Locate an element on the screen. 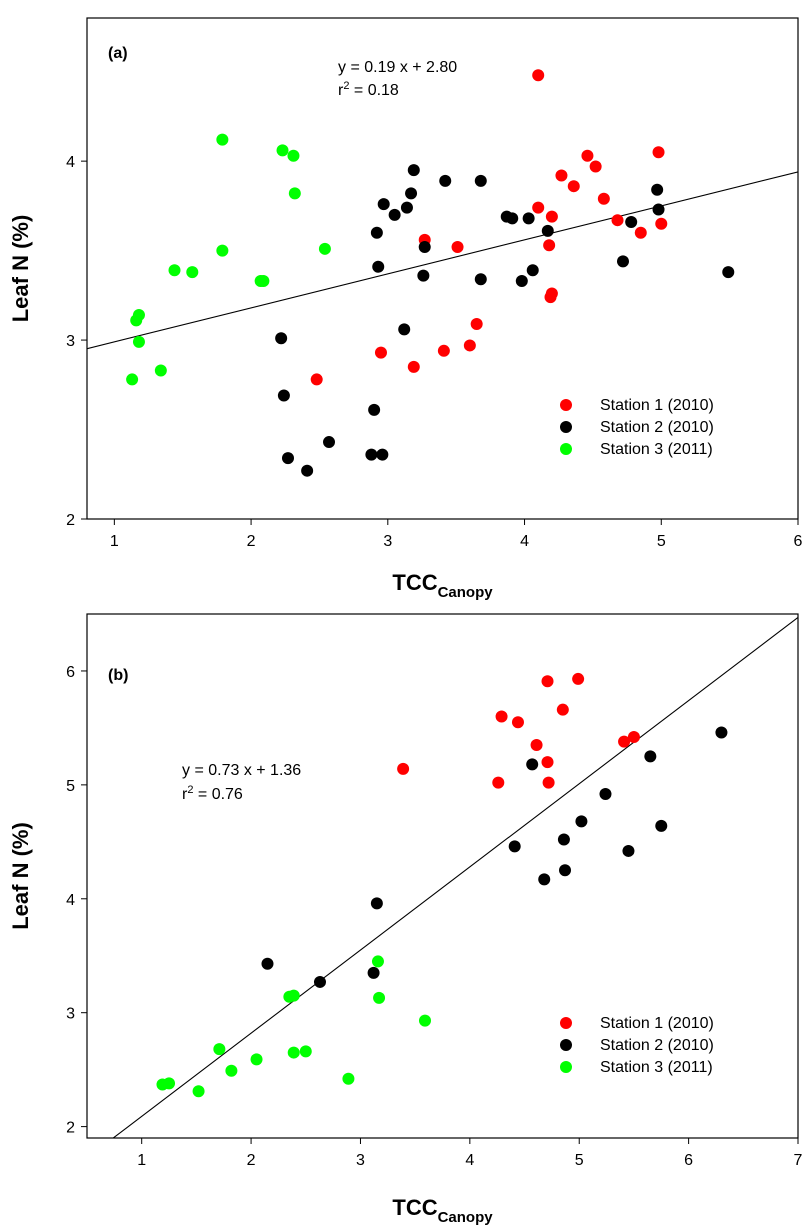  legend-label: Station 3 (2011) is located at coordinates (656, 1067).